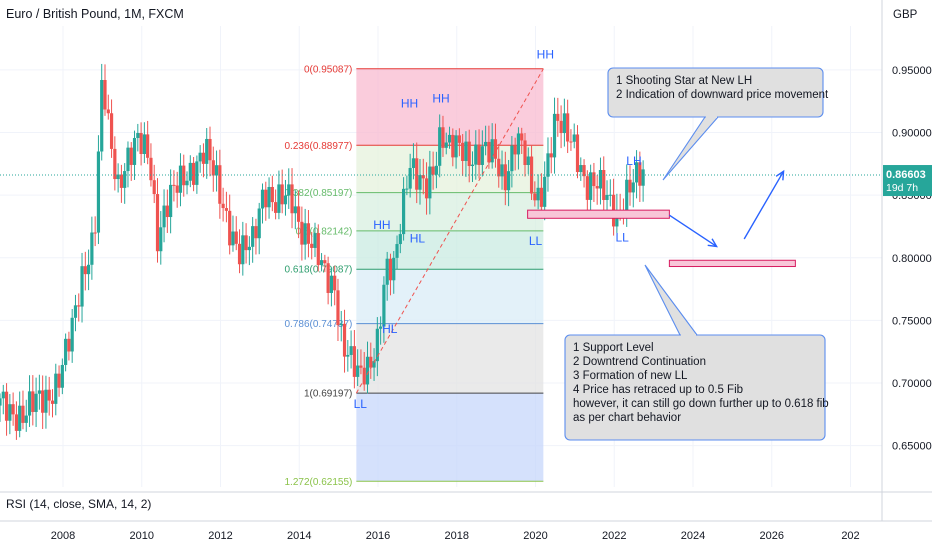 The height and width of the screenshot is (550, 932). What do you see at coordinates (912, 447) in the screenshot?
I see `y-tick-label: 0.65000` at bounding box center [912, 447].